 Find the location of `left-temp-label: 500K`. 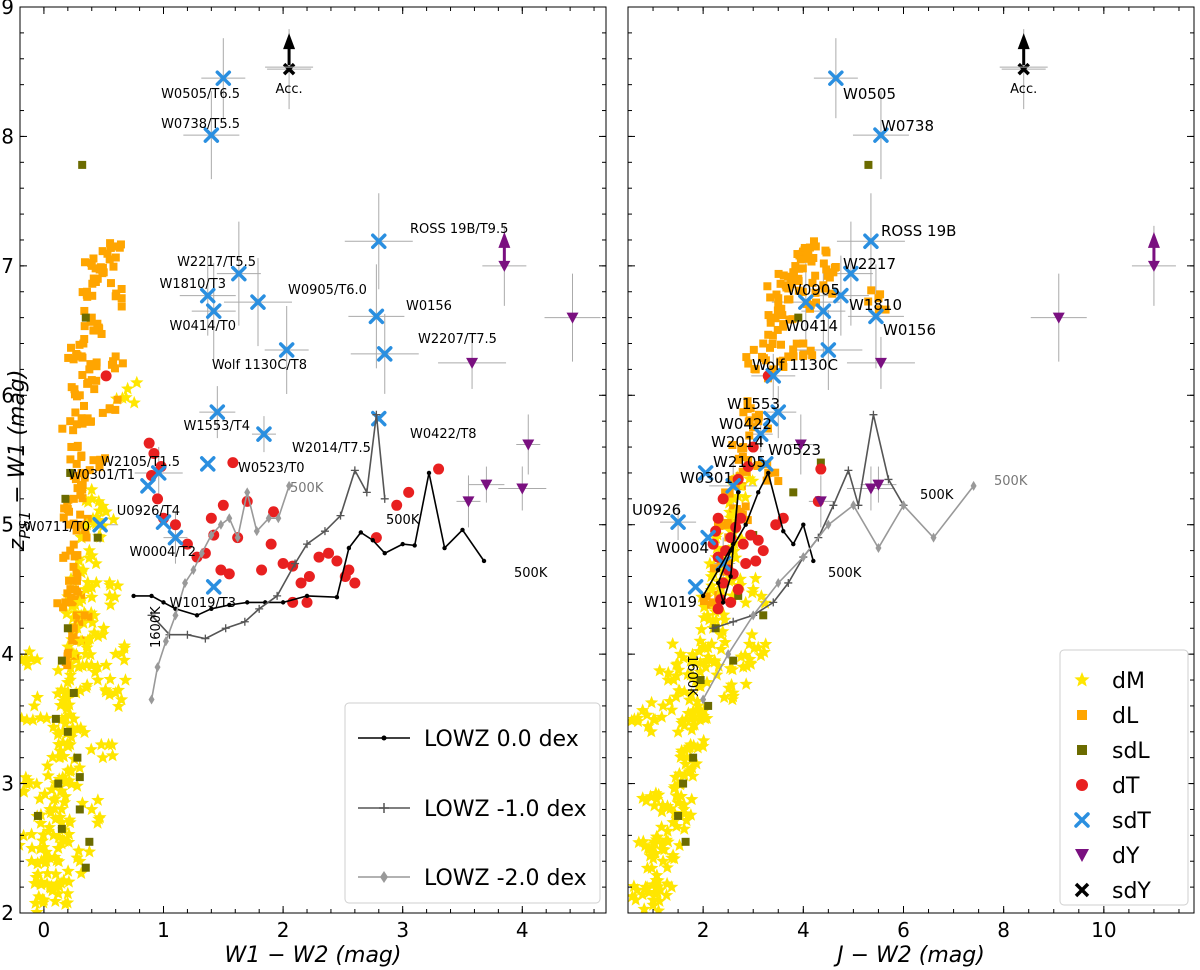

left-temp-label: 500K is located at coordinates (307, 488).